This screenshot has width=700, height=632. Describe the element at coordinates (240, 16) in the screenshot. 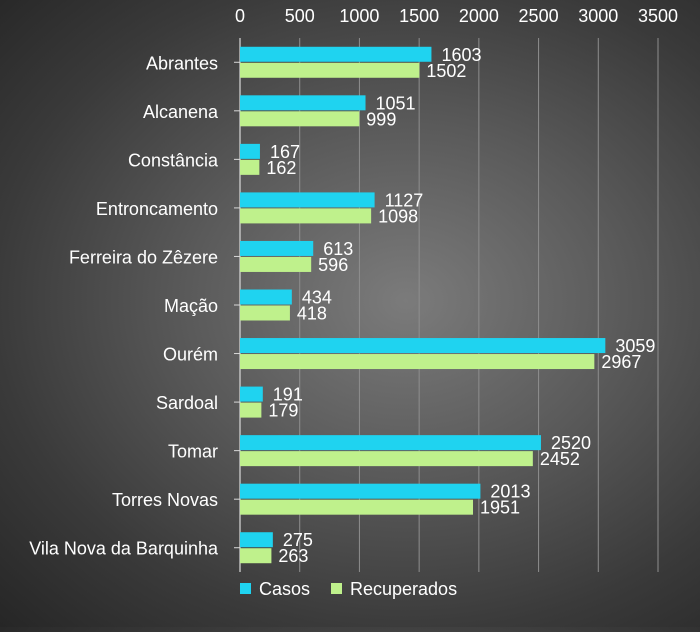

I see `x-tick-label: 0` at that location.